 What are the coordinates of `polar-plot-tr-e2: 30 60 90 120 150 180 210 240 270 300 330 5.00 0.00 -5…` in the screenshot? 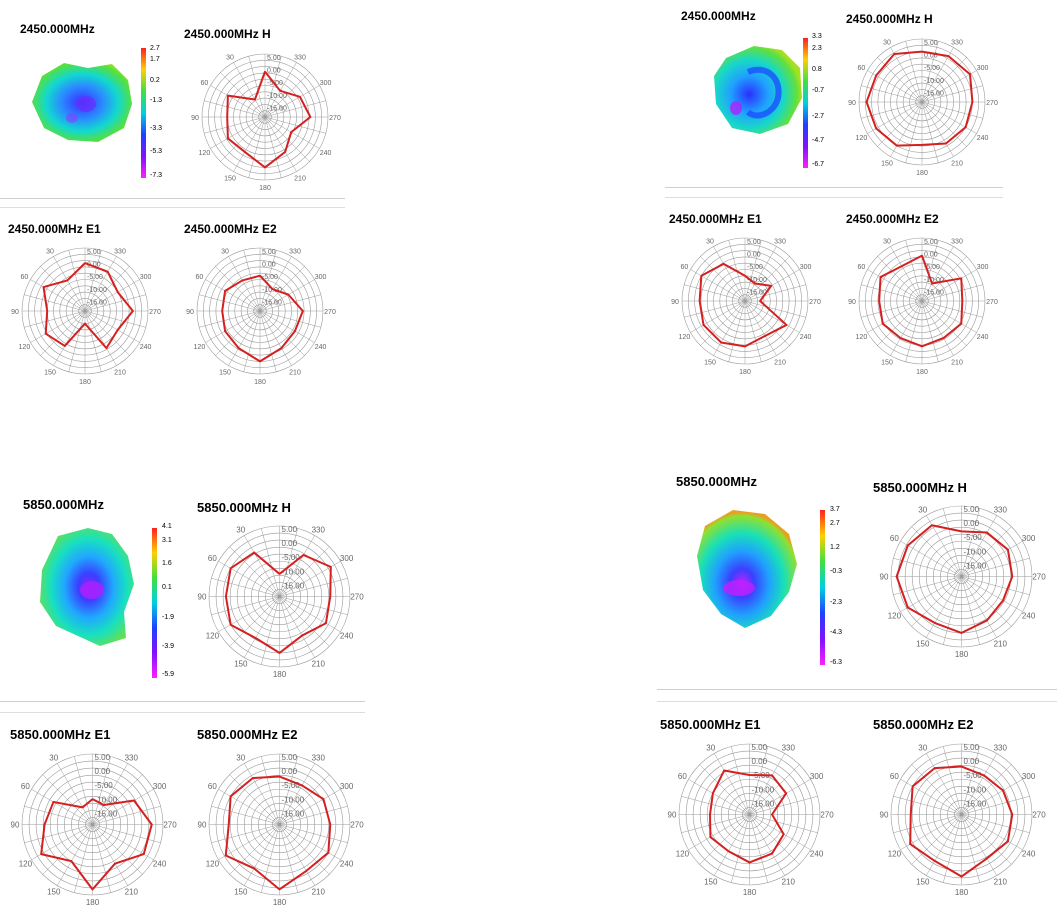 It's located at (923, 306).